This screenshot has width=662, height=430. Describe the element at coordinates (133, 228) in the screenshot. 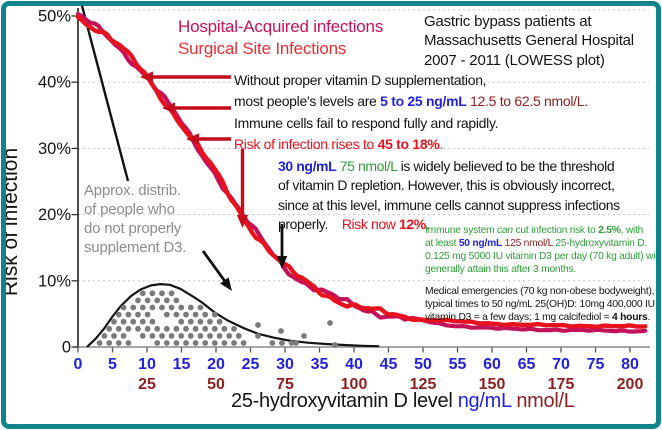

I see `label-line: do not properly` at that location.